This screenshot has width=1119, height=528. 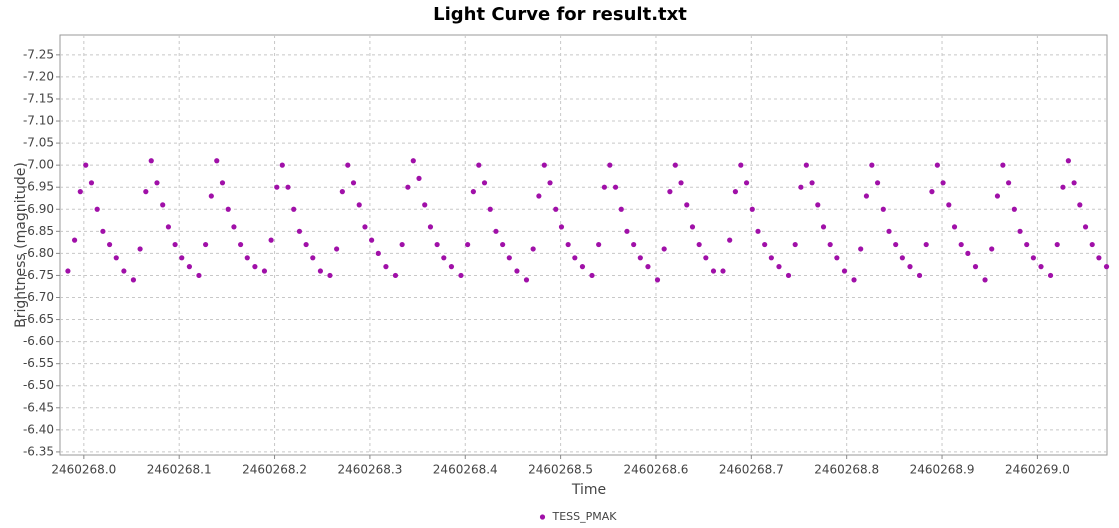 I want to click on y-tick-label: -6.75, so click(x=38, y=275).